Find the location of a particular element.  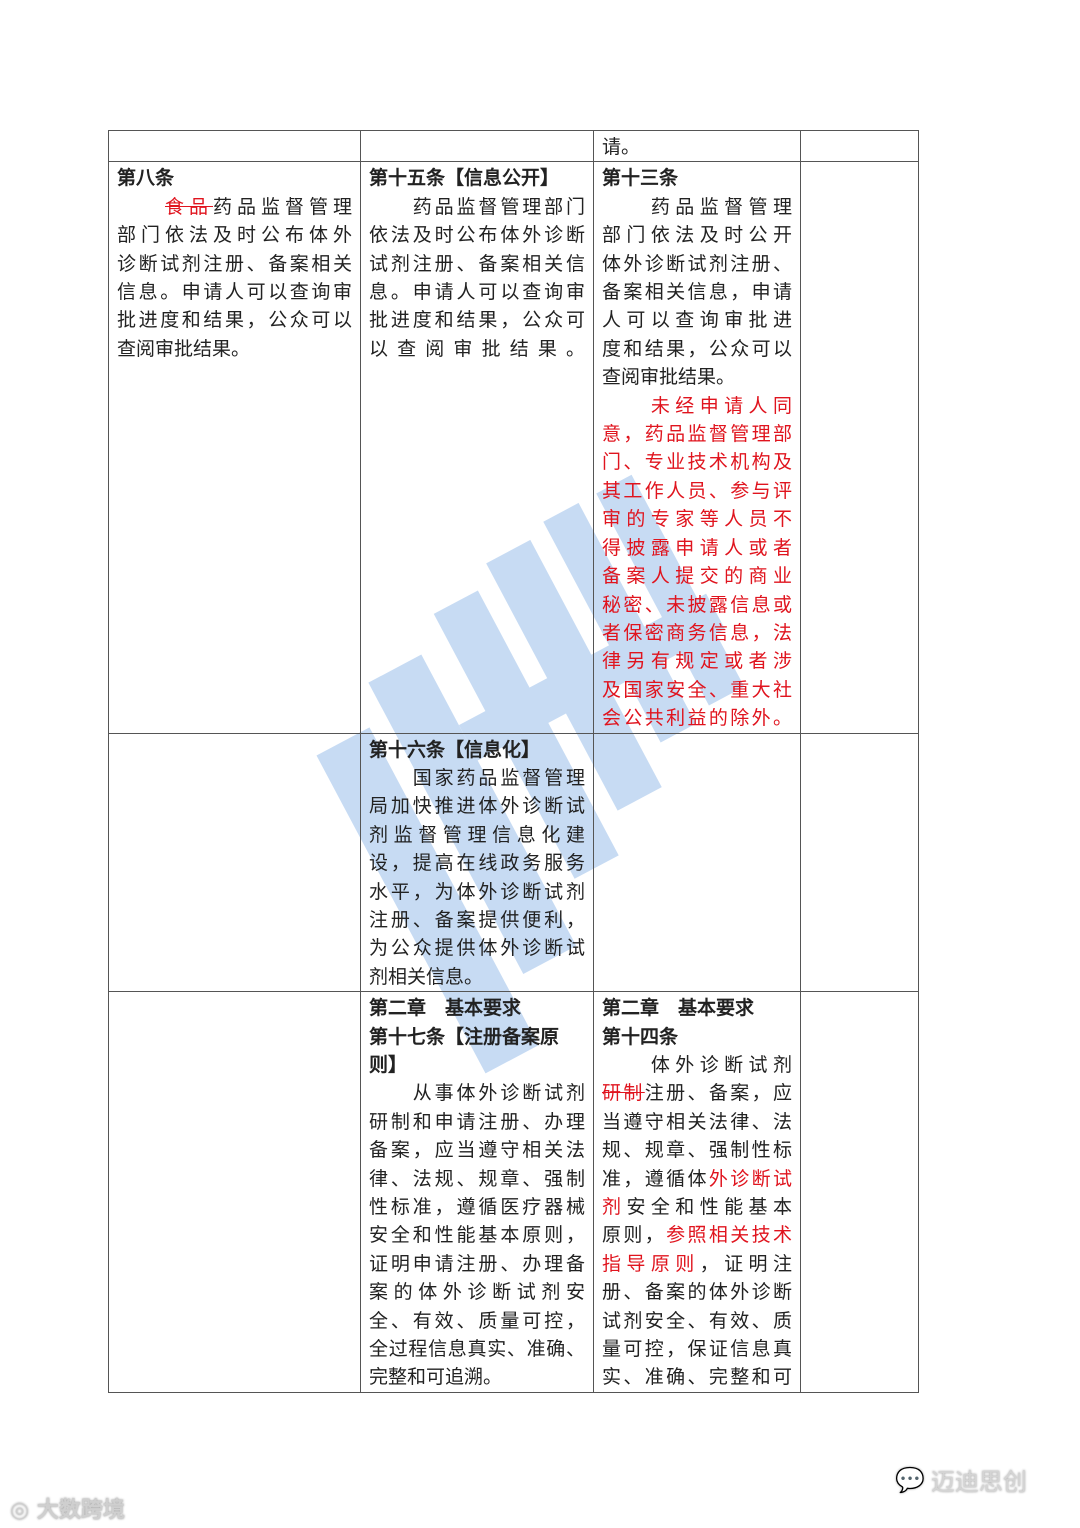

added-text: 指导原则 is located at coordinates (651, 1263).